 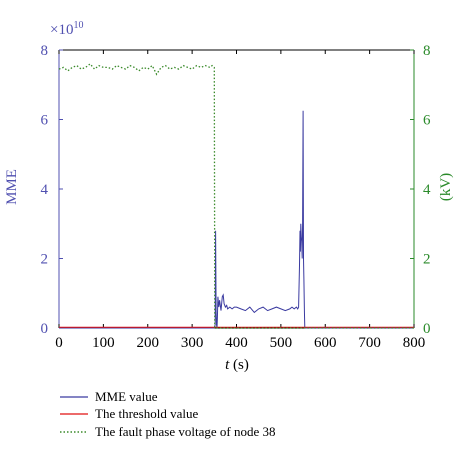 I want to click on x-tick-label: 0, so click(x=59, y=343).